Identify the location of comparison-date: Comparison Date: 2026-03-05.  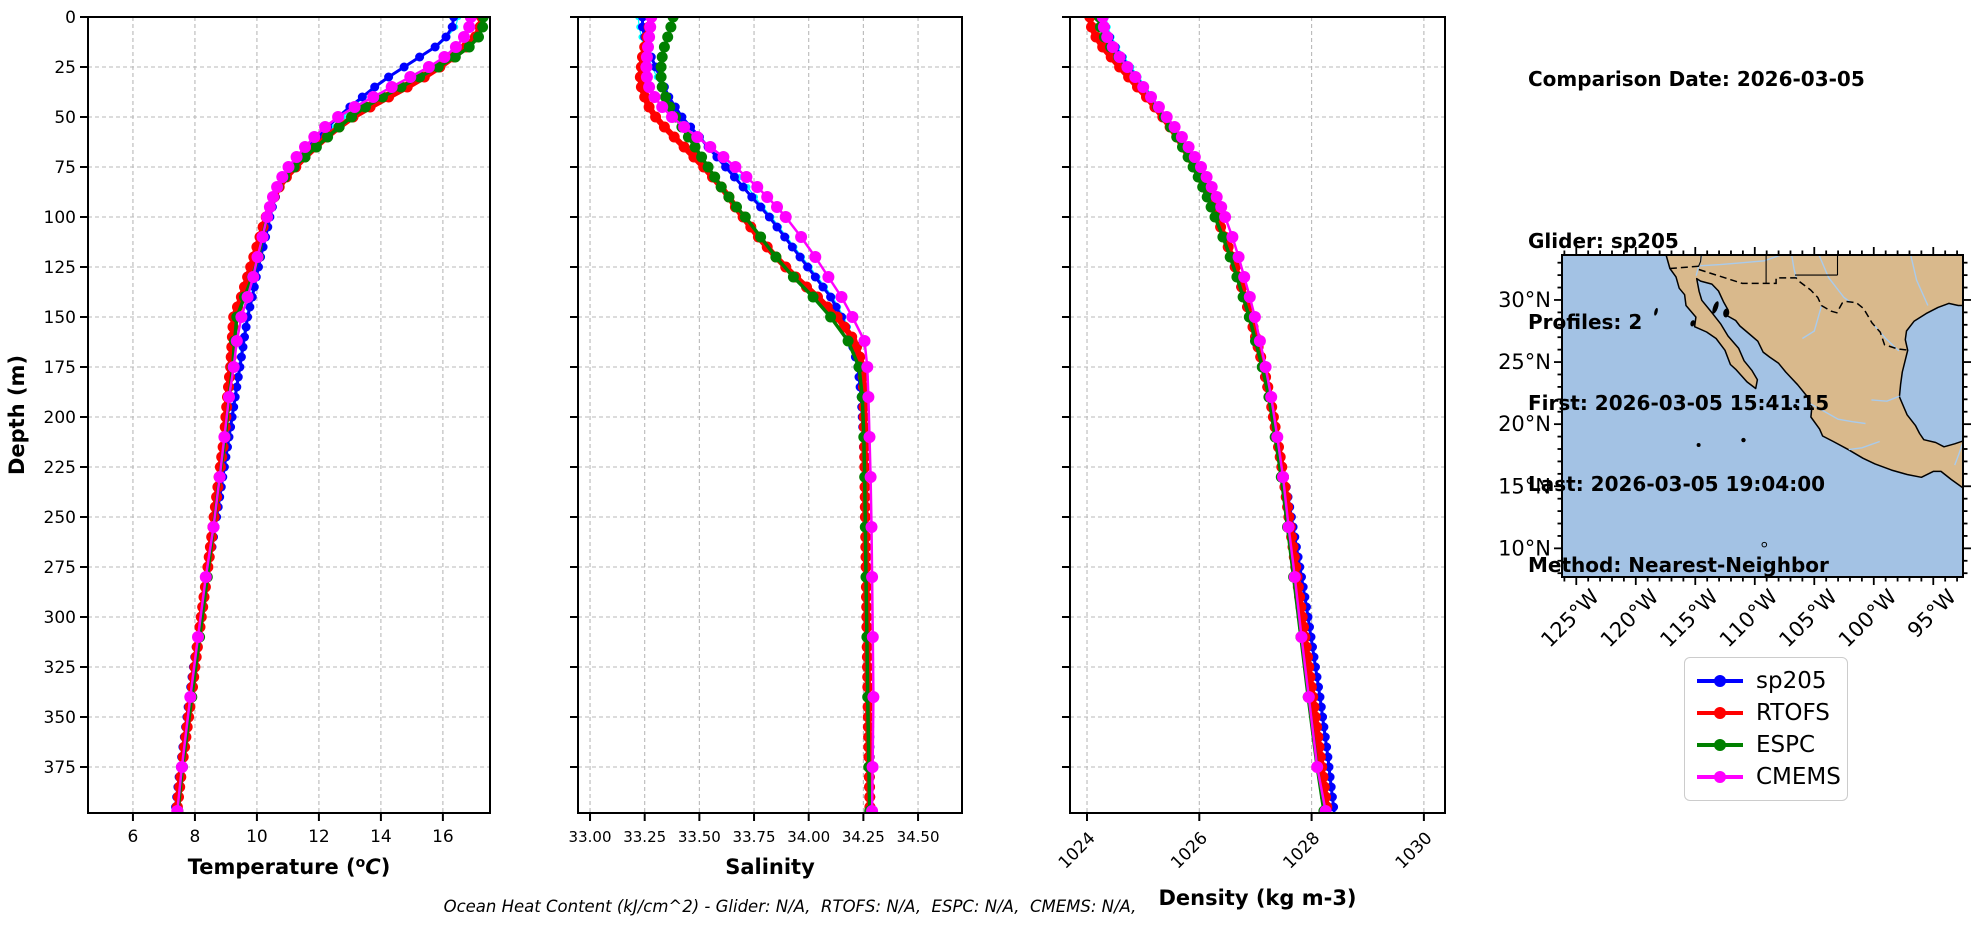
(1696, 79).